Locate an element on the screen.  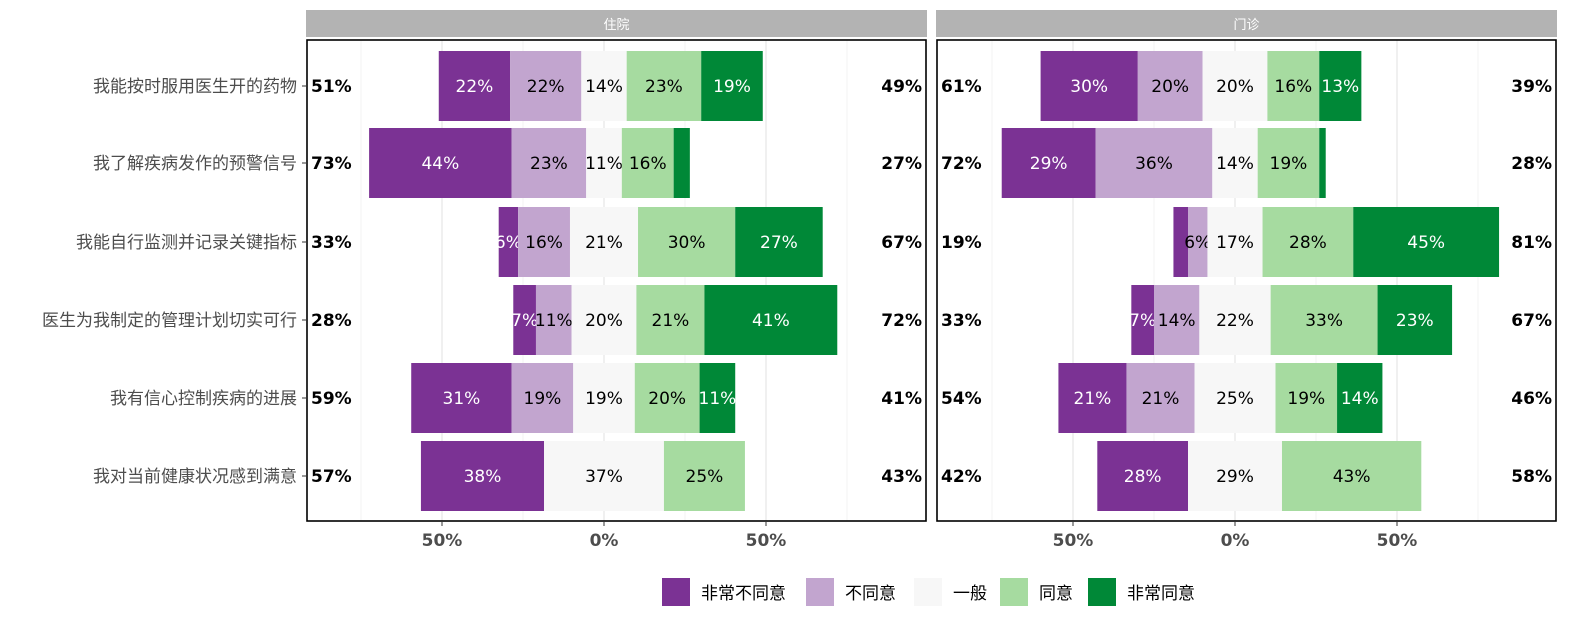
left-total-label: 33% is located at coordinates (961, 321).